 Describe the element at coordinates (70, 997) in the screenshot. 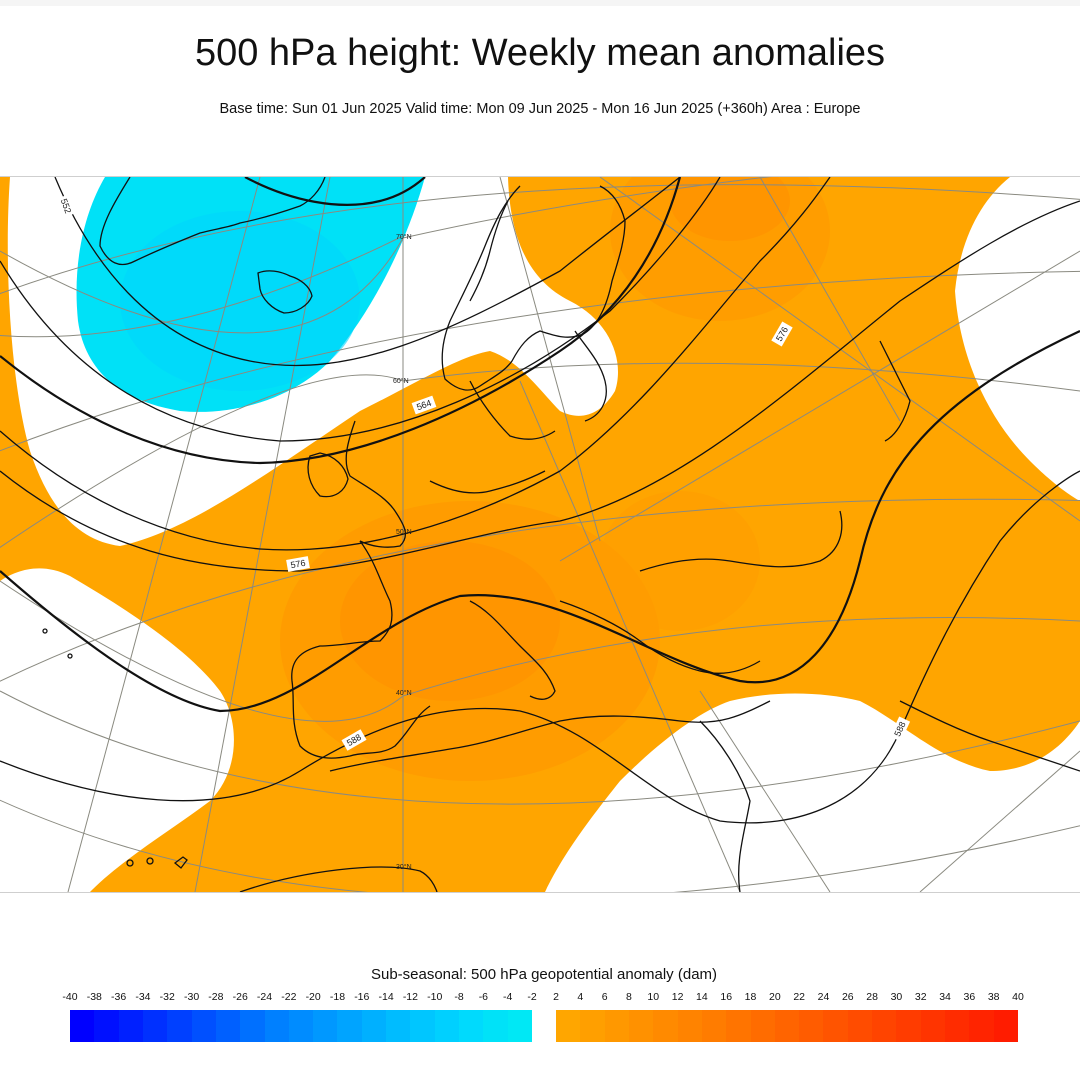

I see `colorbar-tick-label: -40` at that location.